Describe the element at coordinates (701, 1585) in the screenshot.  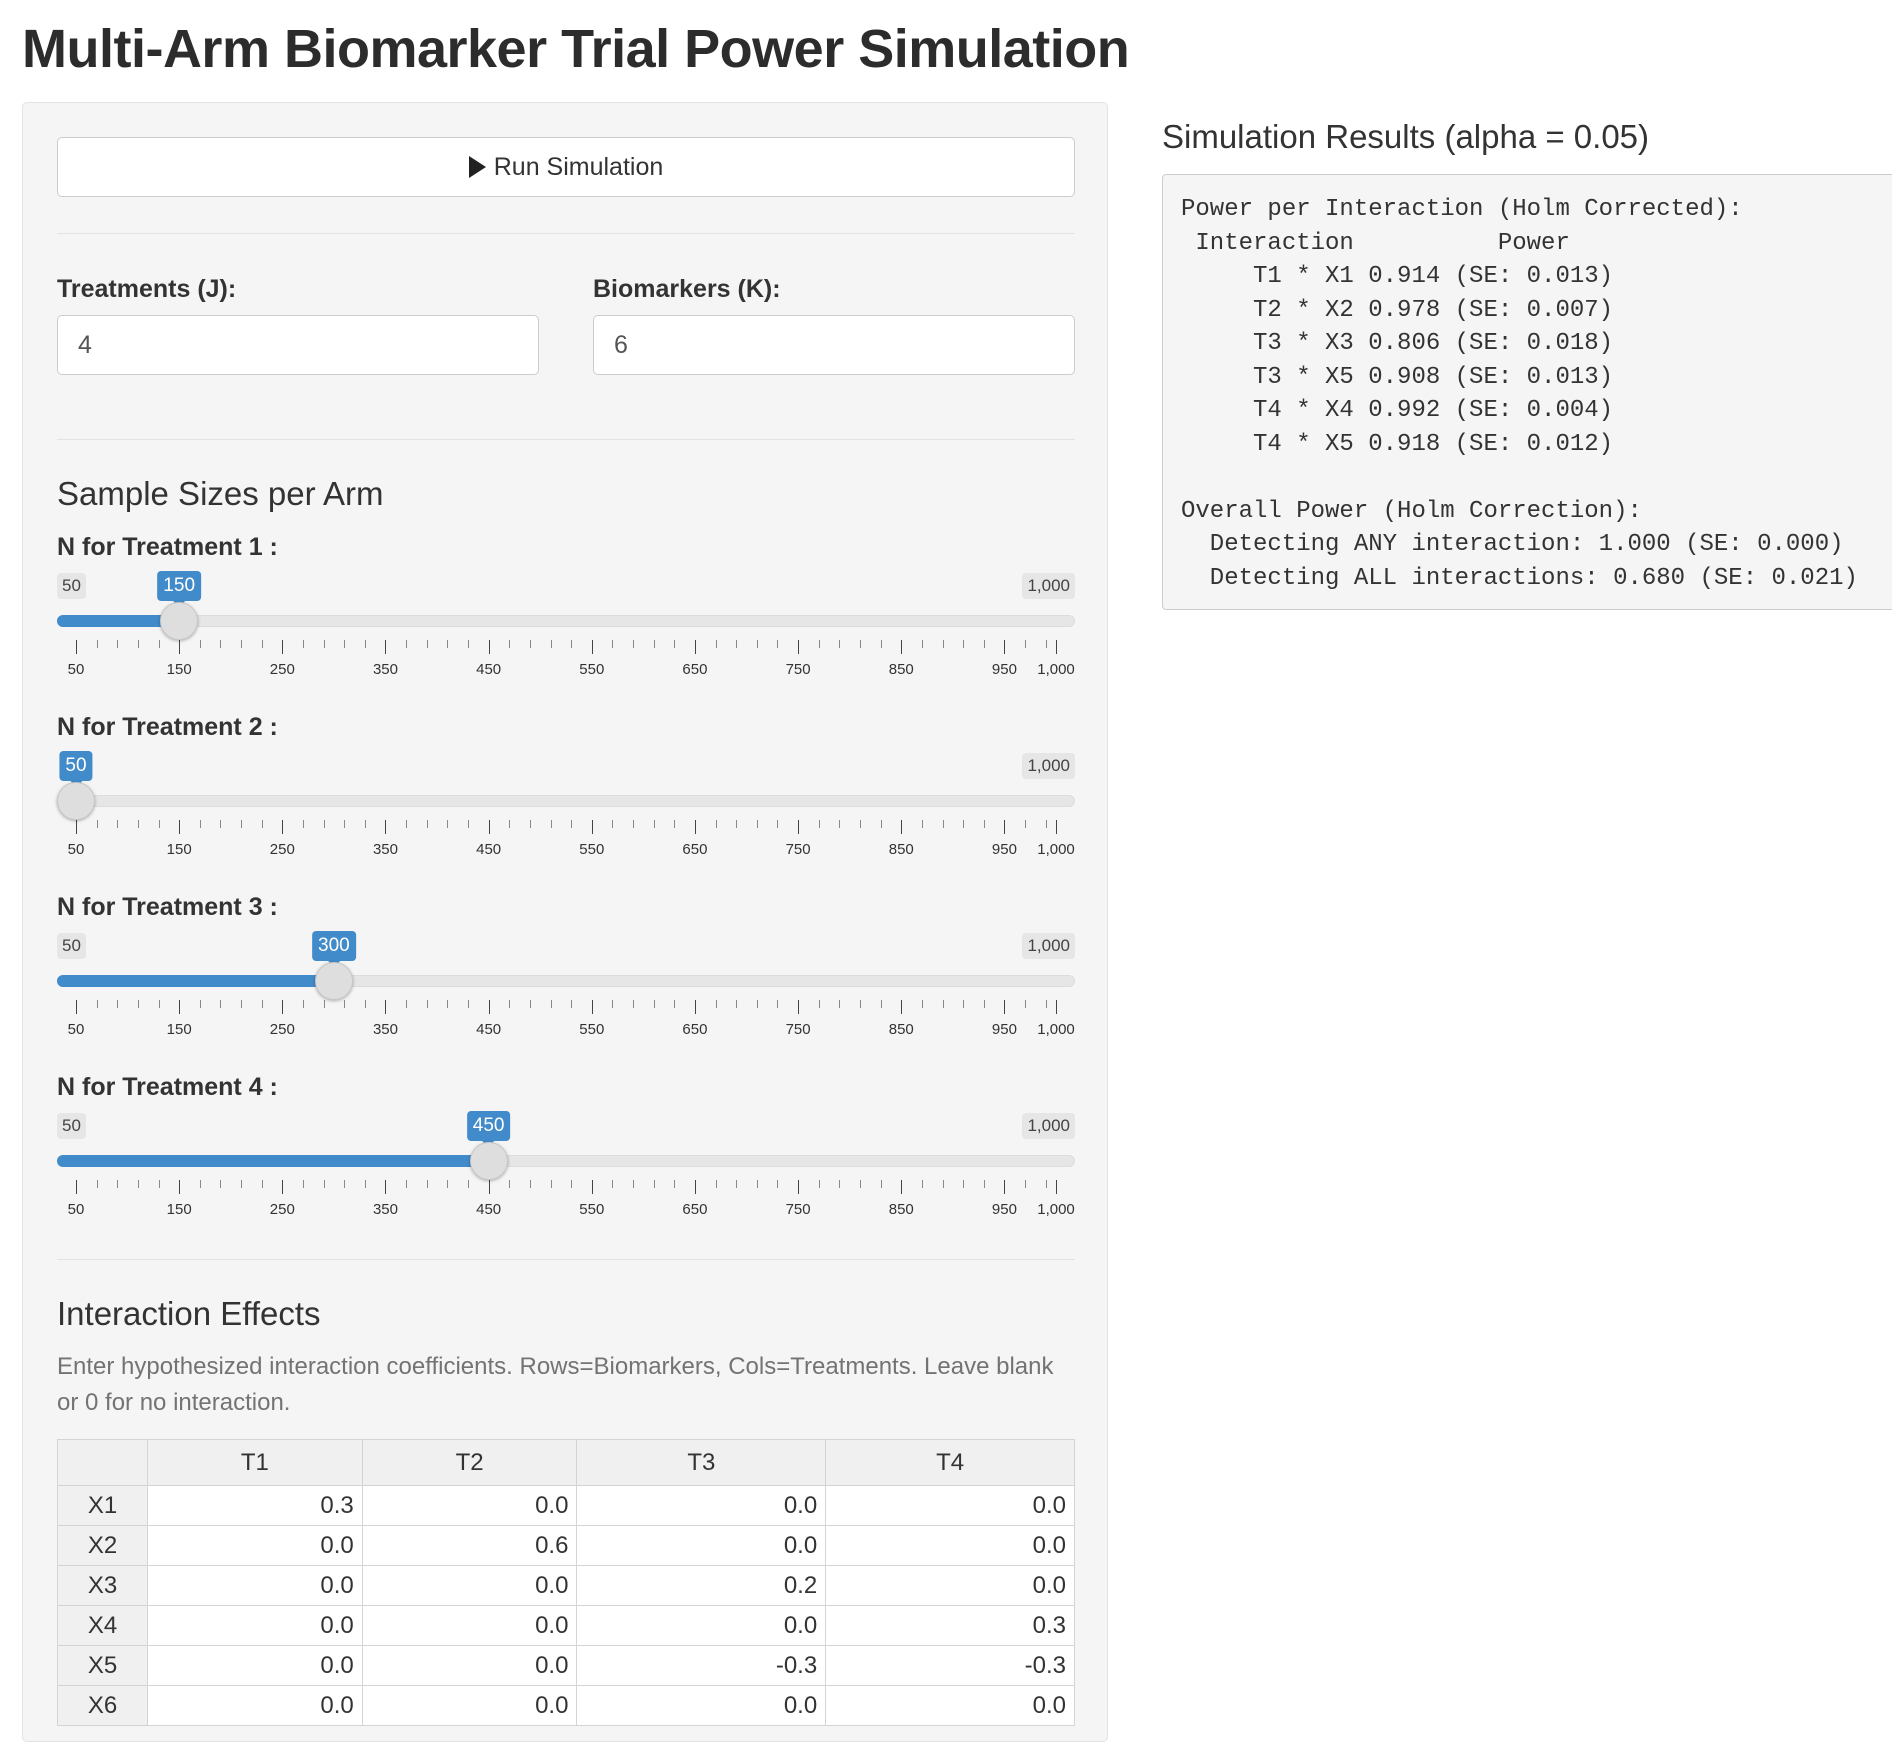
I see `matrix-cell: 0.2` at that location.